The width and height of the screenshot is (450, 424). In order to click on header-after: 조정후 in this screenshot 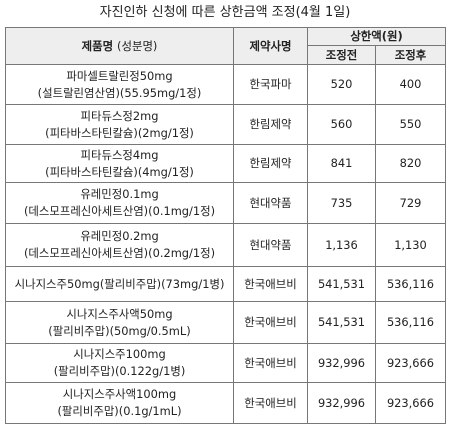, I will do `click(410, 55)`.